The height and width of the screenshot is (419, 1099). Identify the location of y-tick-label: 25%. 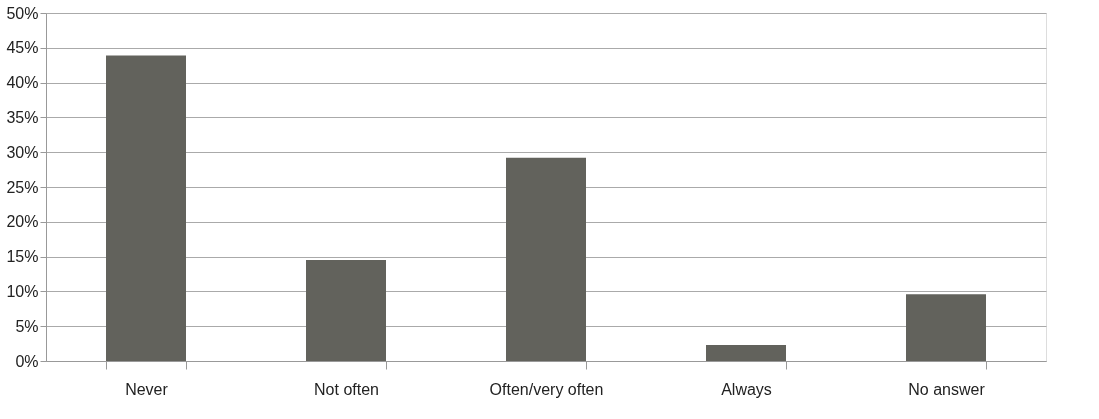
(22, 187).